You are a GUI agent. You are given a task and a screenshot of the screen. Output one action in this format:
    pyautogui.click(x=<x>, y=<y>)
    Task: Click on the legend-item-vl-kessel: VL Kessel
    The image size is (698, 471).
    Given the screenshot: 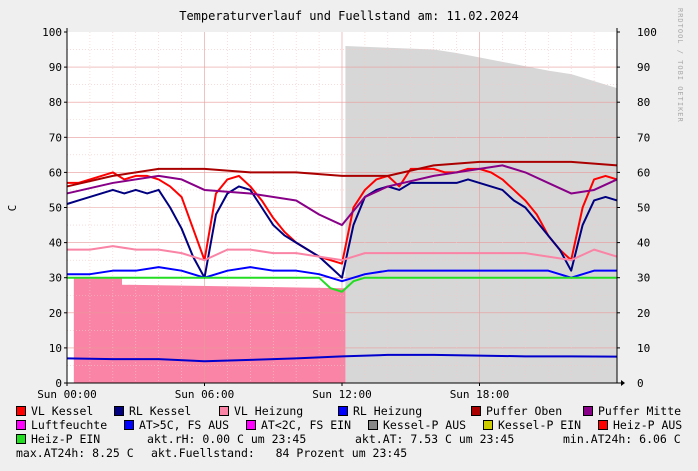 What is the action you would take?
    pyautogui.click(x=54, y=411)
    